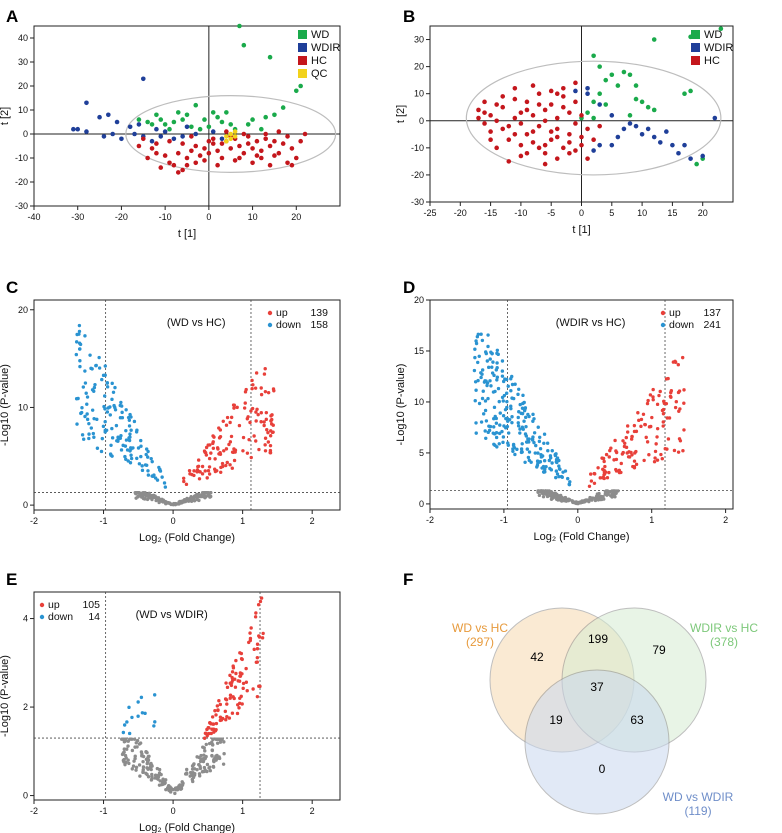 Image resolution: width=782 pixels, height=833 pixels. I want to click on x-tick-label: -1, so click(104, 521).